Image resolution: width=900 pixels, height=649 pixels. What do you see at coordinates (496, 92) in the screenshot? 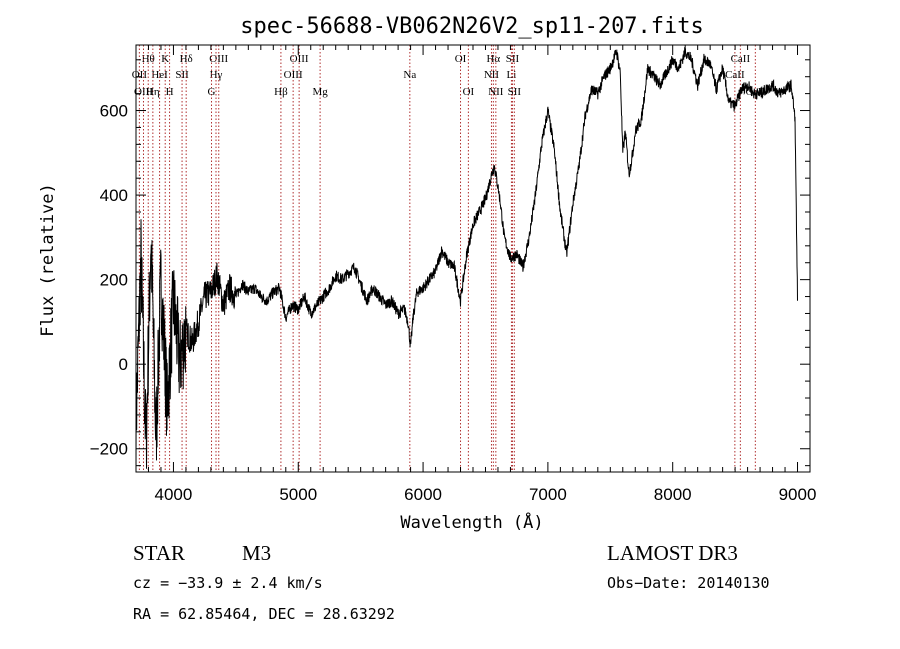
I see `line-label-23: NII` at bounding box center [496, 92].